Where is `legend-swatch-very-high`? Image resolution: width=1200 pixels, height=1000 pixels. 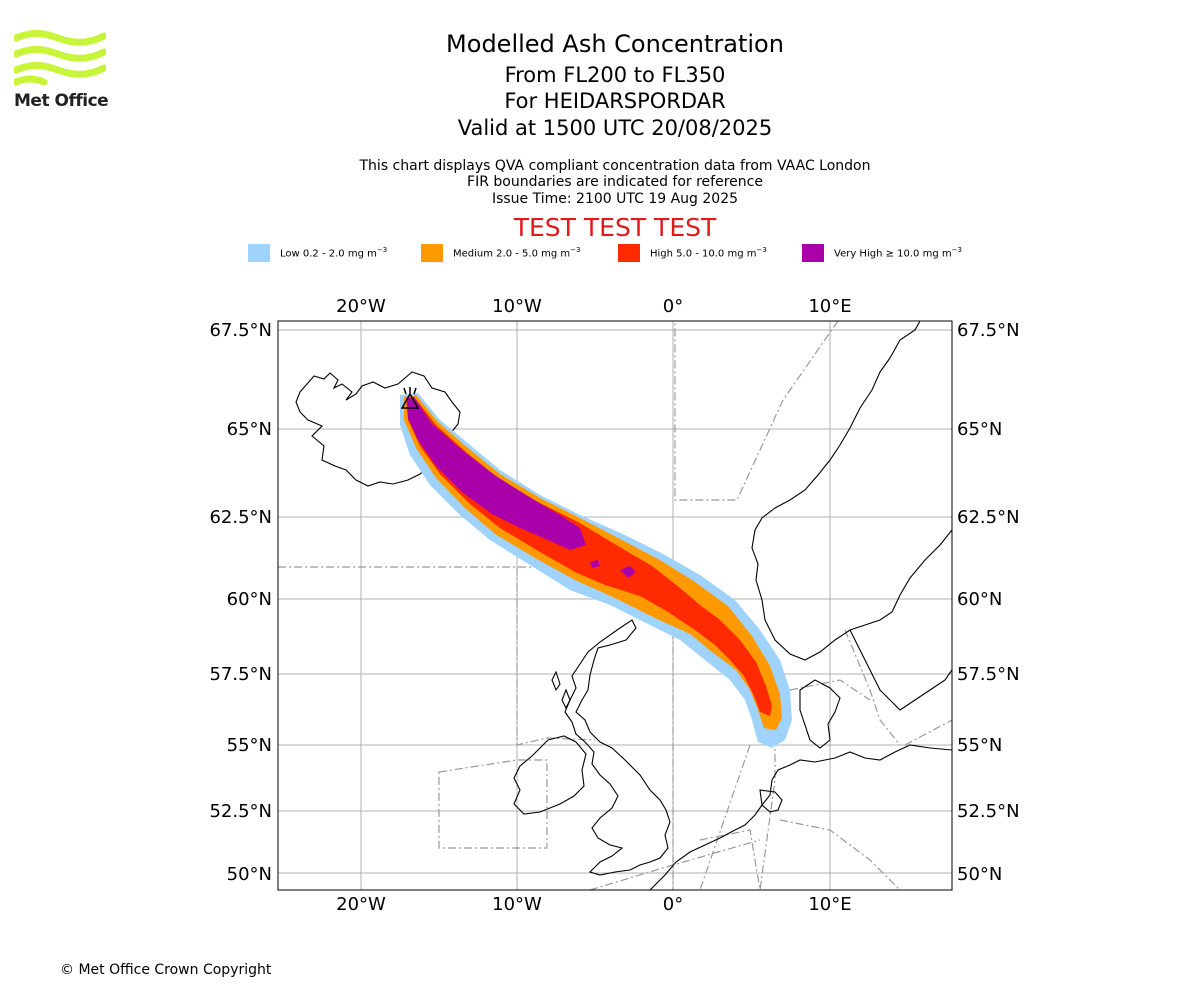 legend-swatch-very-high is located at coordinates (813, 253).